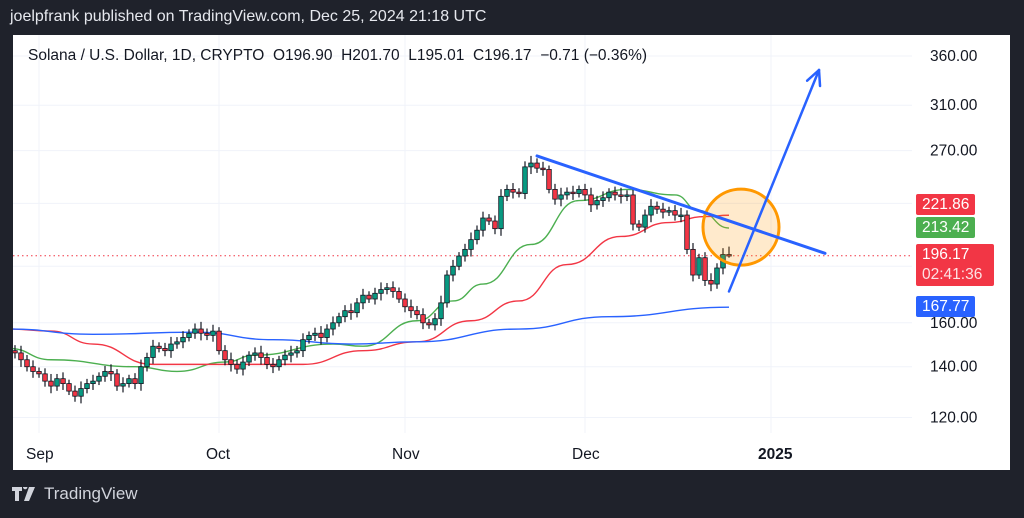 The width and height of the screenshot is (1024, 518). What do you see at coordinates (75, 494) in the screenshot?
I see `tradingview-logo: TradingView` at bounding box center [75, 494].